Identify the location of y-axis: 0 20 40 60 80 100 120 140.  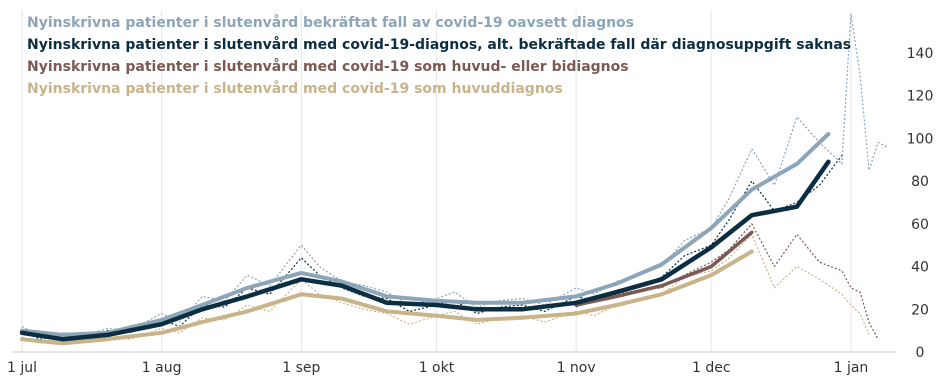
(920, 203).